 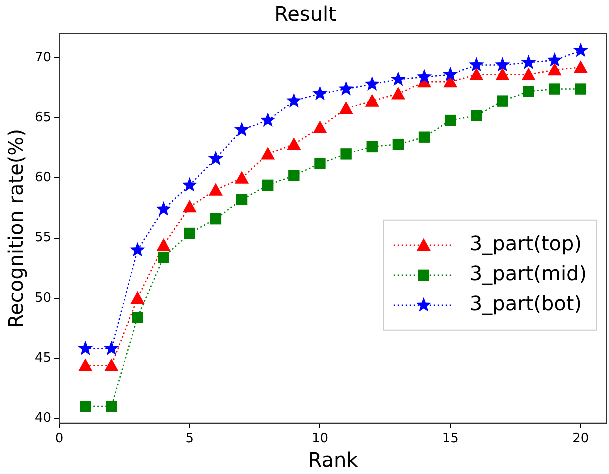 What do you see at coordinates (59, 439) in the screenshot?
I see `x-tick-label: 0` at bounding box center [59, 439].